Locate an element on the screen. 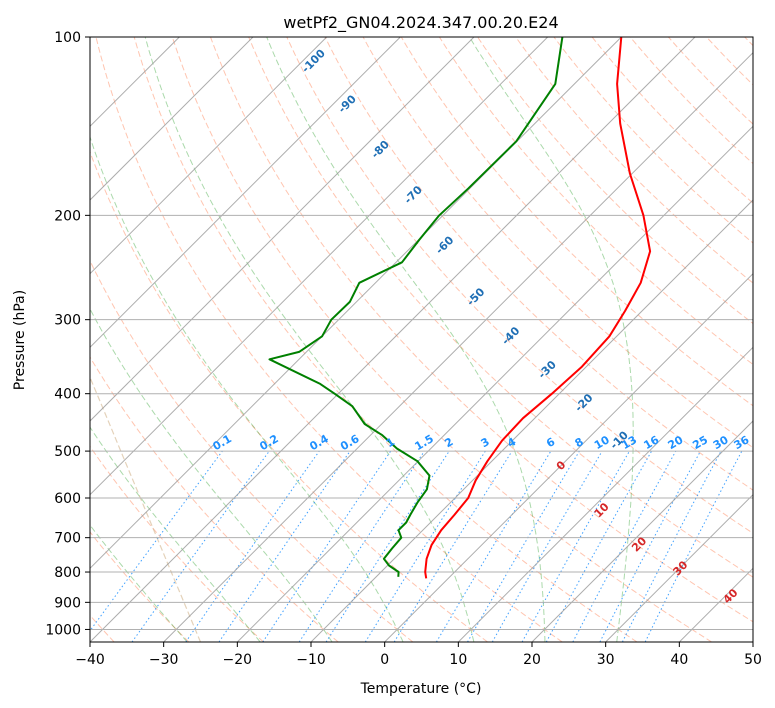 The height and width of the screenshot is (708, 775). x-tick-label: 10 is located at coordinates (458, 660).